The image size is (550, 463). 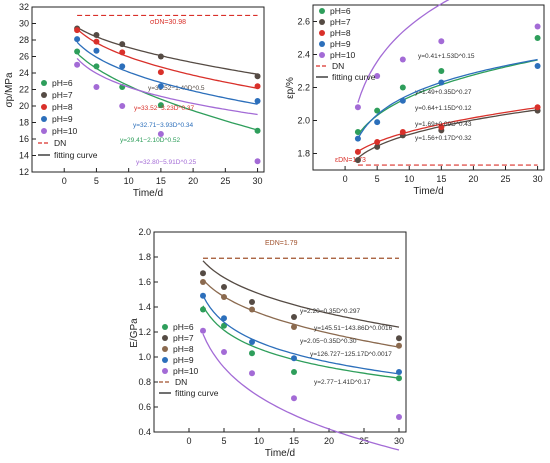 I want to click on y-tick-label: 26, so click(x=24, y=57).